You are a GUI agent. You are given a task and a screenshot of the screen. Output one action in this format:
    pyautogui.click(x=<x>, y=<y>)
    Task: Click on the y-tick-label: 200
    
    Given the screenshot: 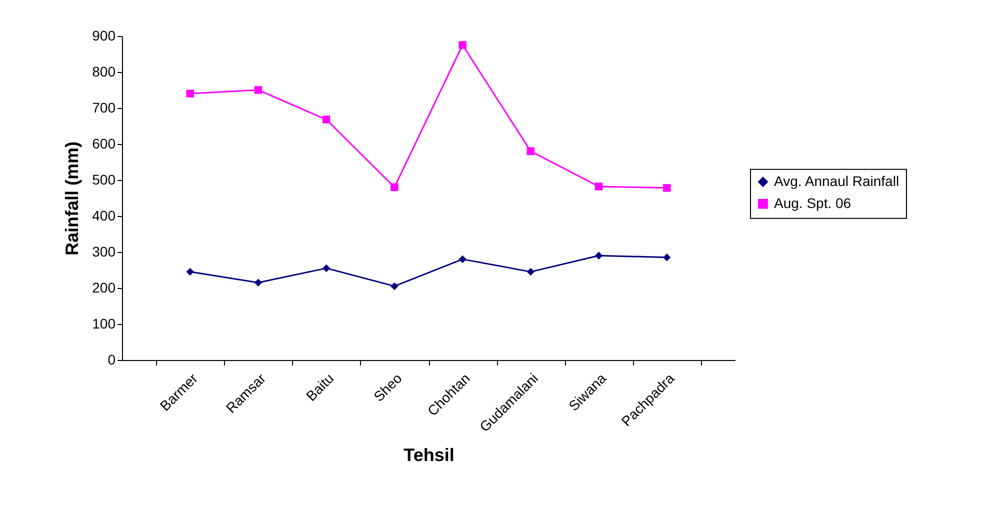 What is the action you would take?
    pyautogui.click(x=104, y=288)
    